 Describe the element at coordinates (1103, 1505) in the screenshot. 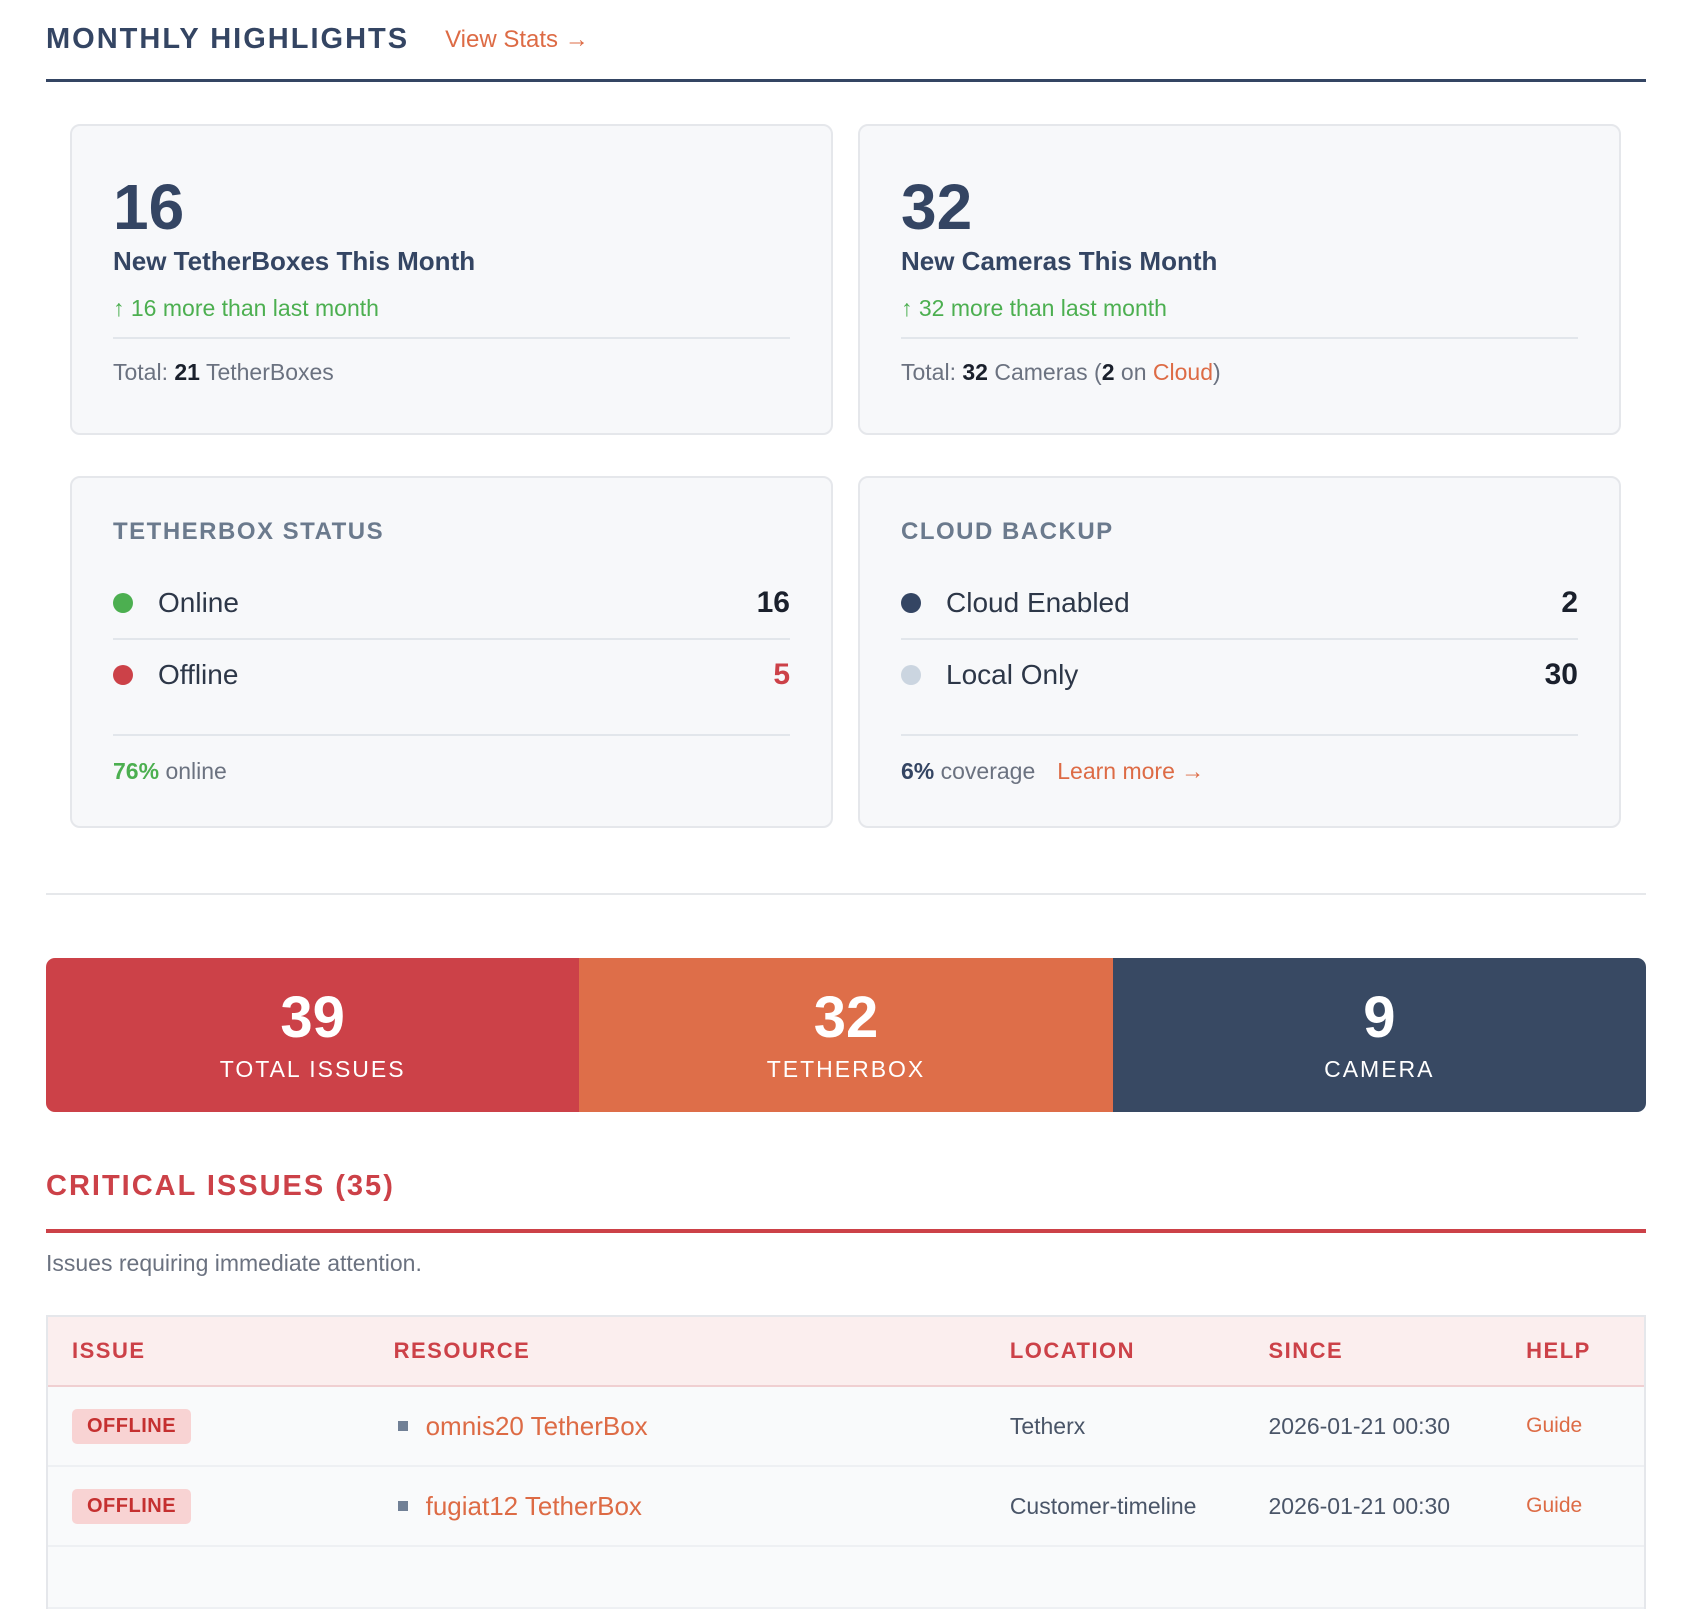

I see `location-cell: Customer-timeline` at that location.